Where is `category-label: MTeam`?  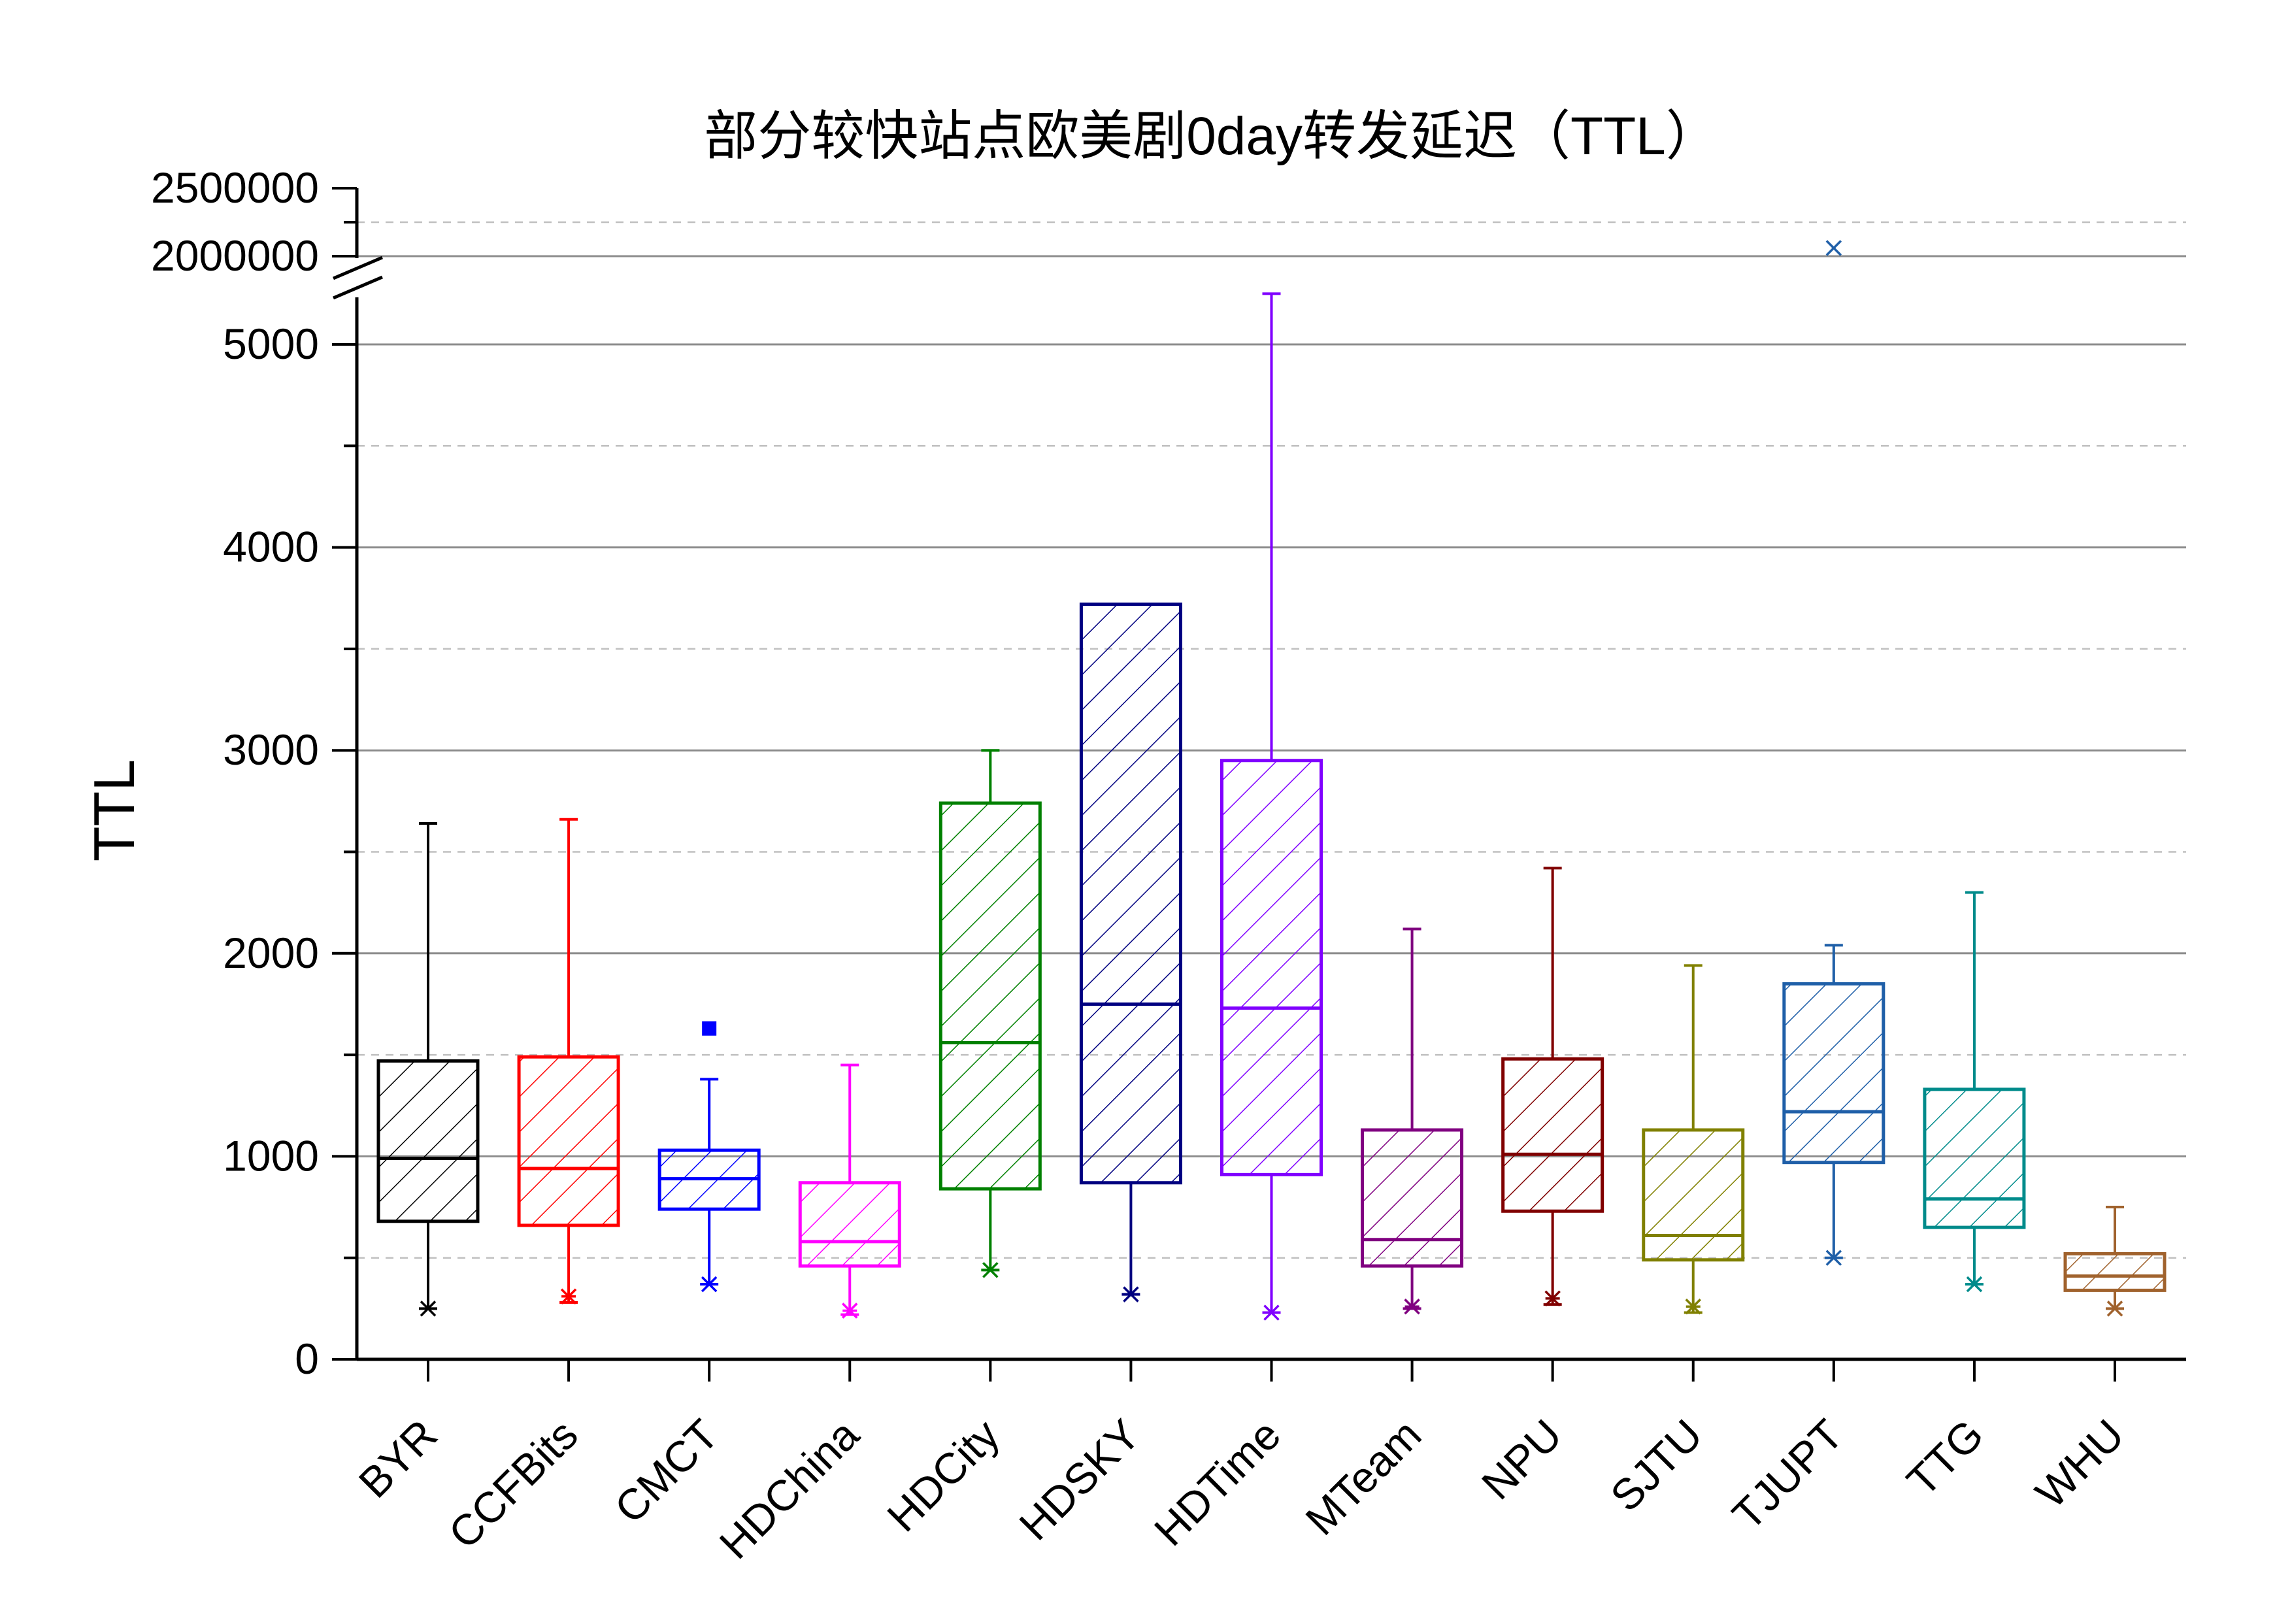
category-label: MTeam is located at coordinates (1363, 1477).